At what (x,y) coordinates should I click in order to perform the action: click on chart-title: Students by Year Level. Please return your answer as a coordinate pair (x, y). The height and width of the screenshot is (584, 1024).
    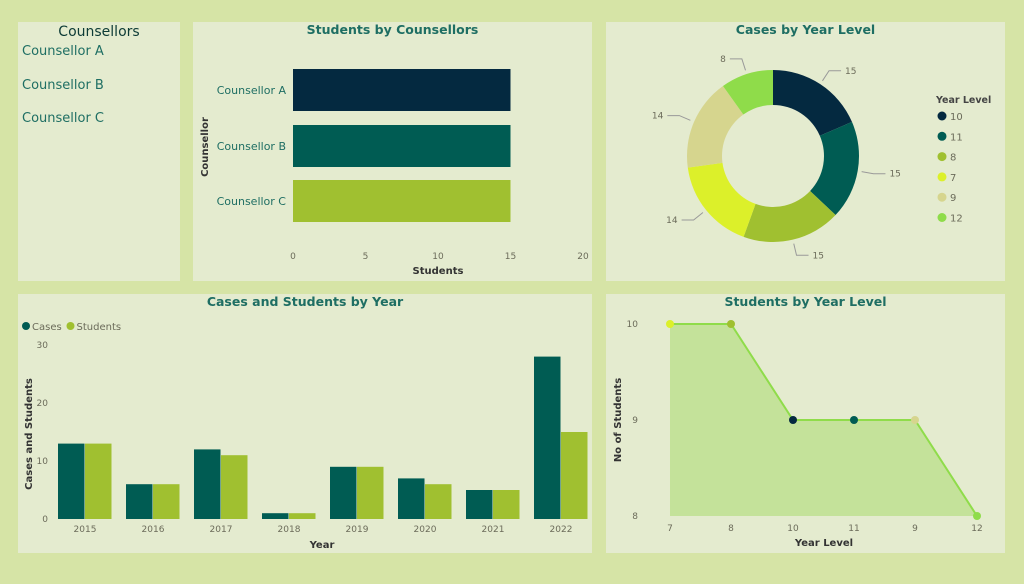
    Looking at the image, I should click on (805, 301).